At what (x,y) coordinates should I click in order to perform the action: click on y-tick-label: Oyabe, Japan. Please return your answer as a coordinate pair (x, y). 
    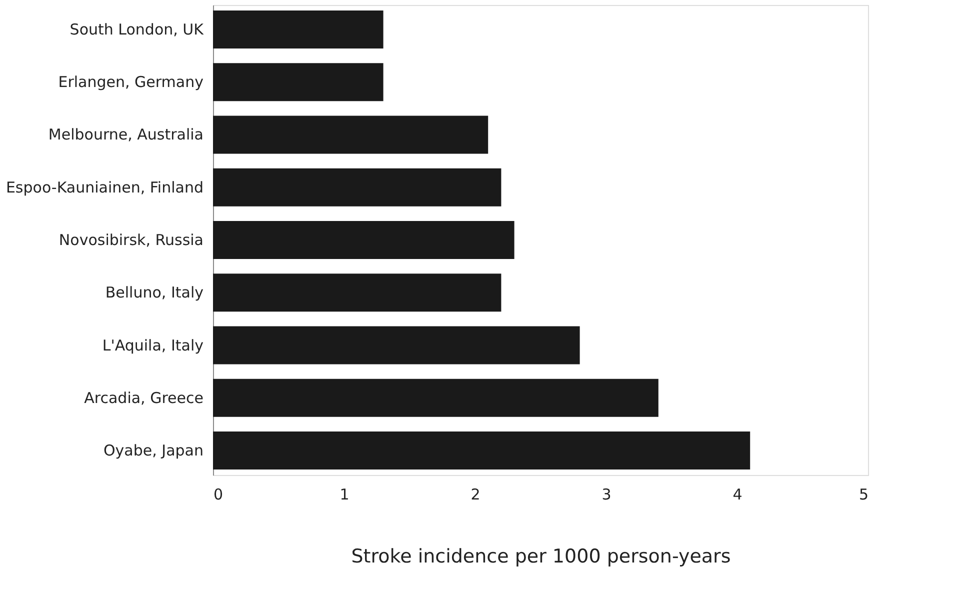
    Looking at the image, I should click on (154, 451).